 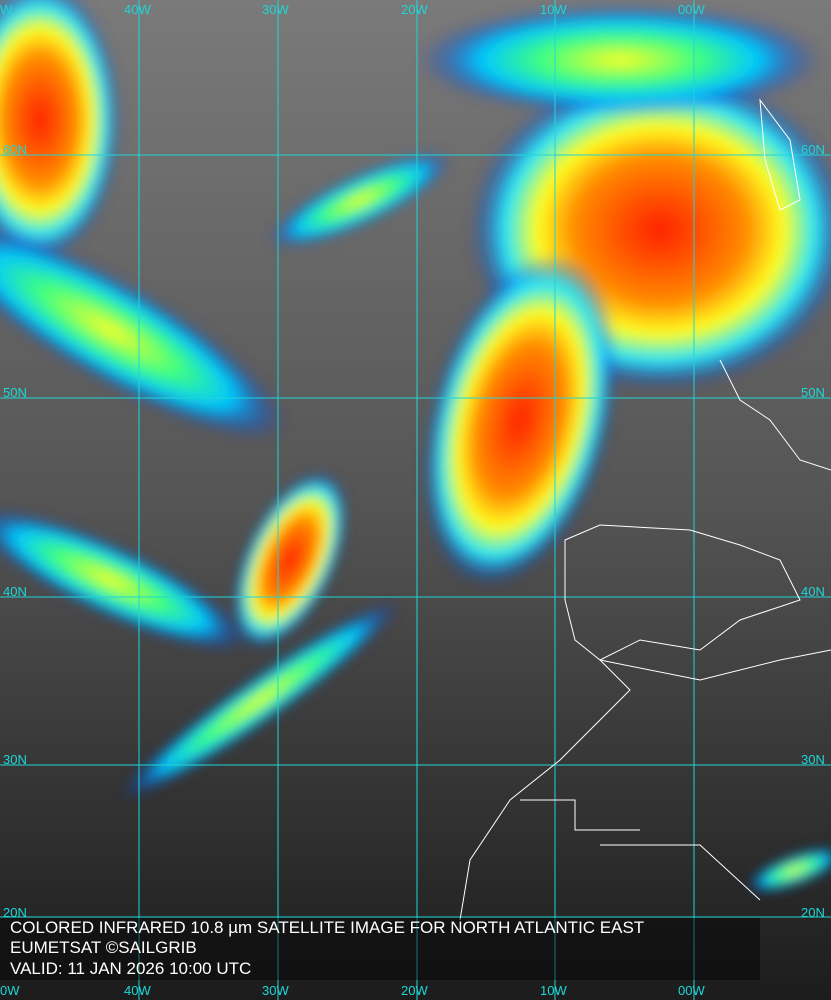 I want to click on lat-label-right-50n: 50N, so click(x=813, y=392).